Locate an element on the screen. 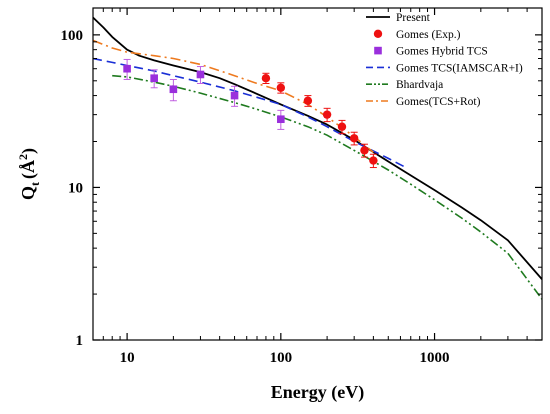 The height and width of the screenshot is (414, 550). x-tick-label: 1000 is located at coordinates (435, 358).